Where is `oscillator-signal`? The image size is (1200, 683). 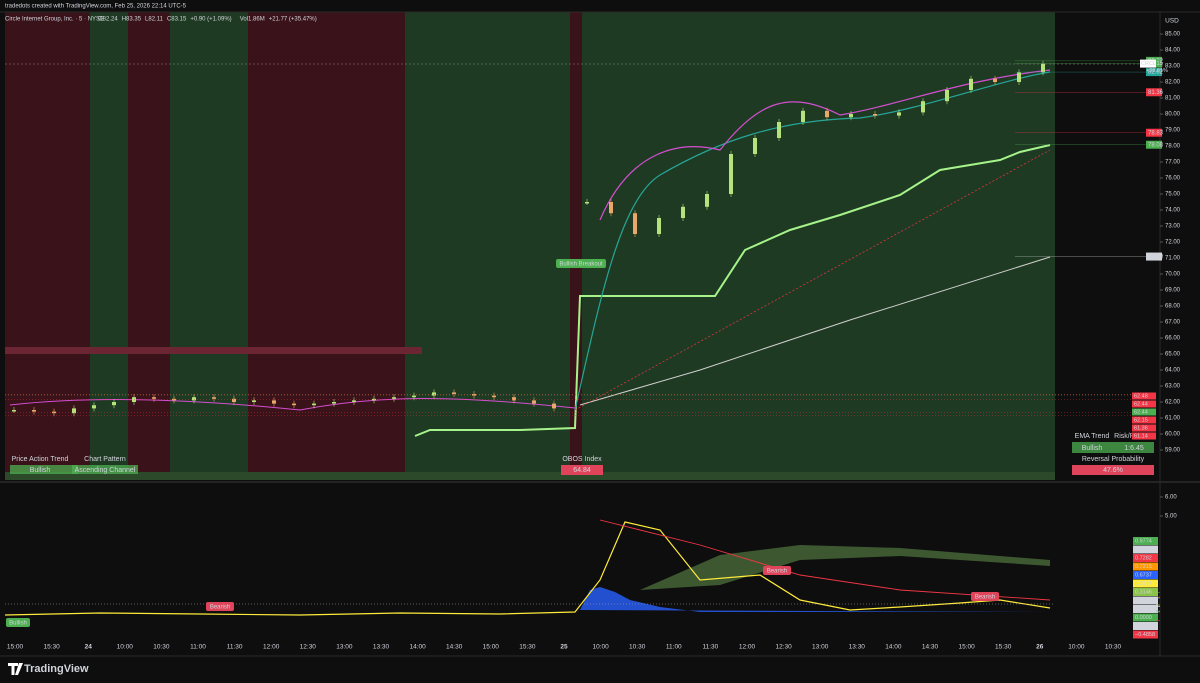 oscillator-signal is located at coordinates (825, 560).